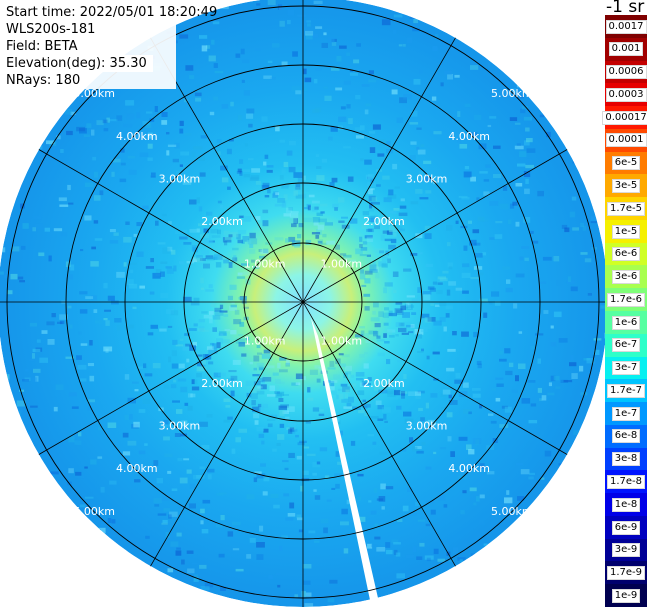 The width and height of the screenshot is (647, 607). What do you see at coordinates (625, 8) in the screenshot?
I see `colorbar-unit-title: -1 sr` at bounding box center [625, 8].